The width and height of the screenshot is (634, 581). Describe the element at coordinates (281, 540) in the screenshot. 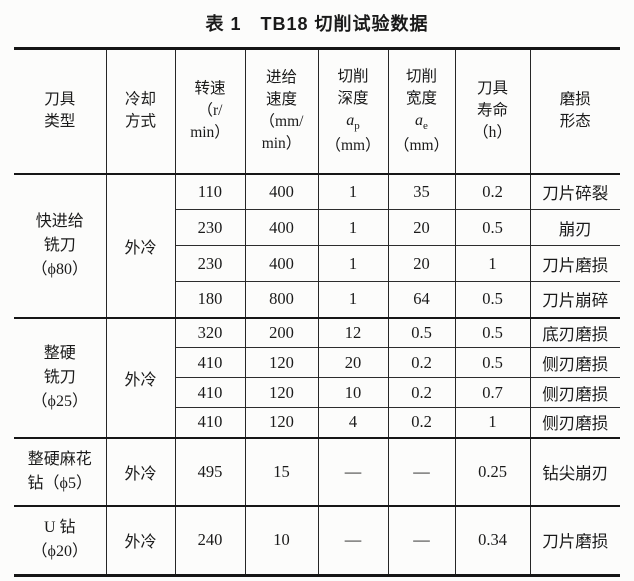

I see `cell-feed: 10` at that location.